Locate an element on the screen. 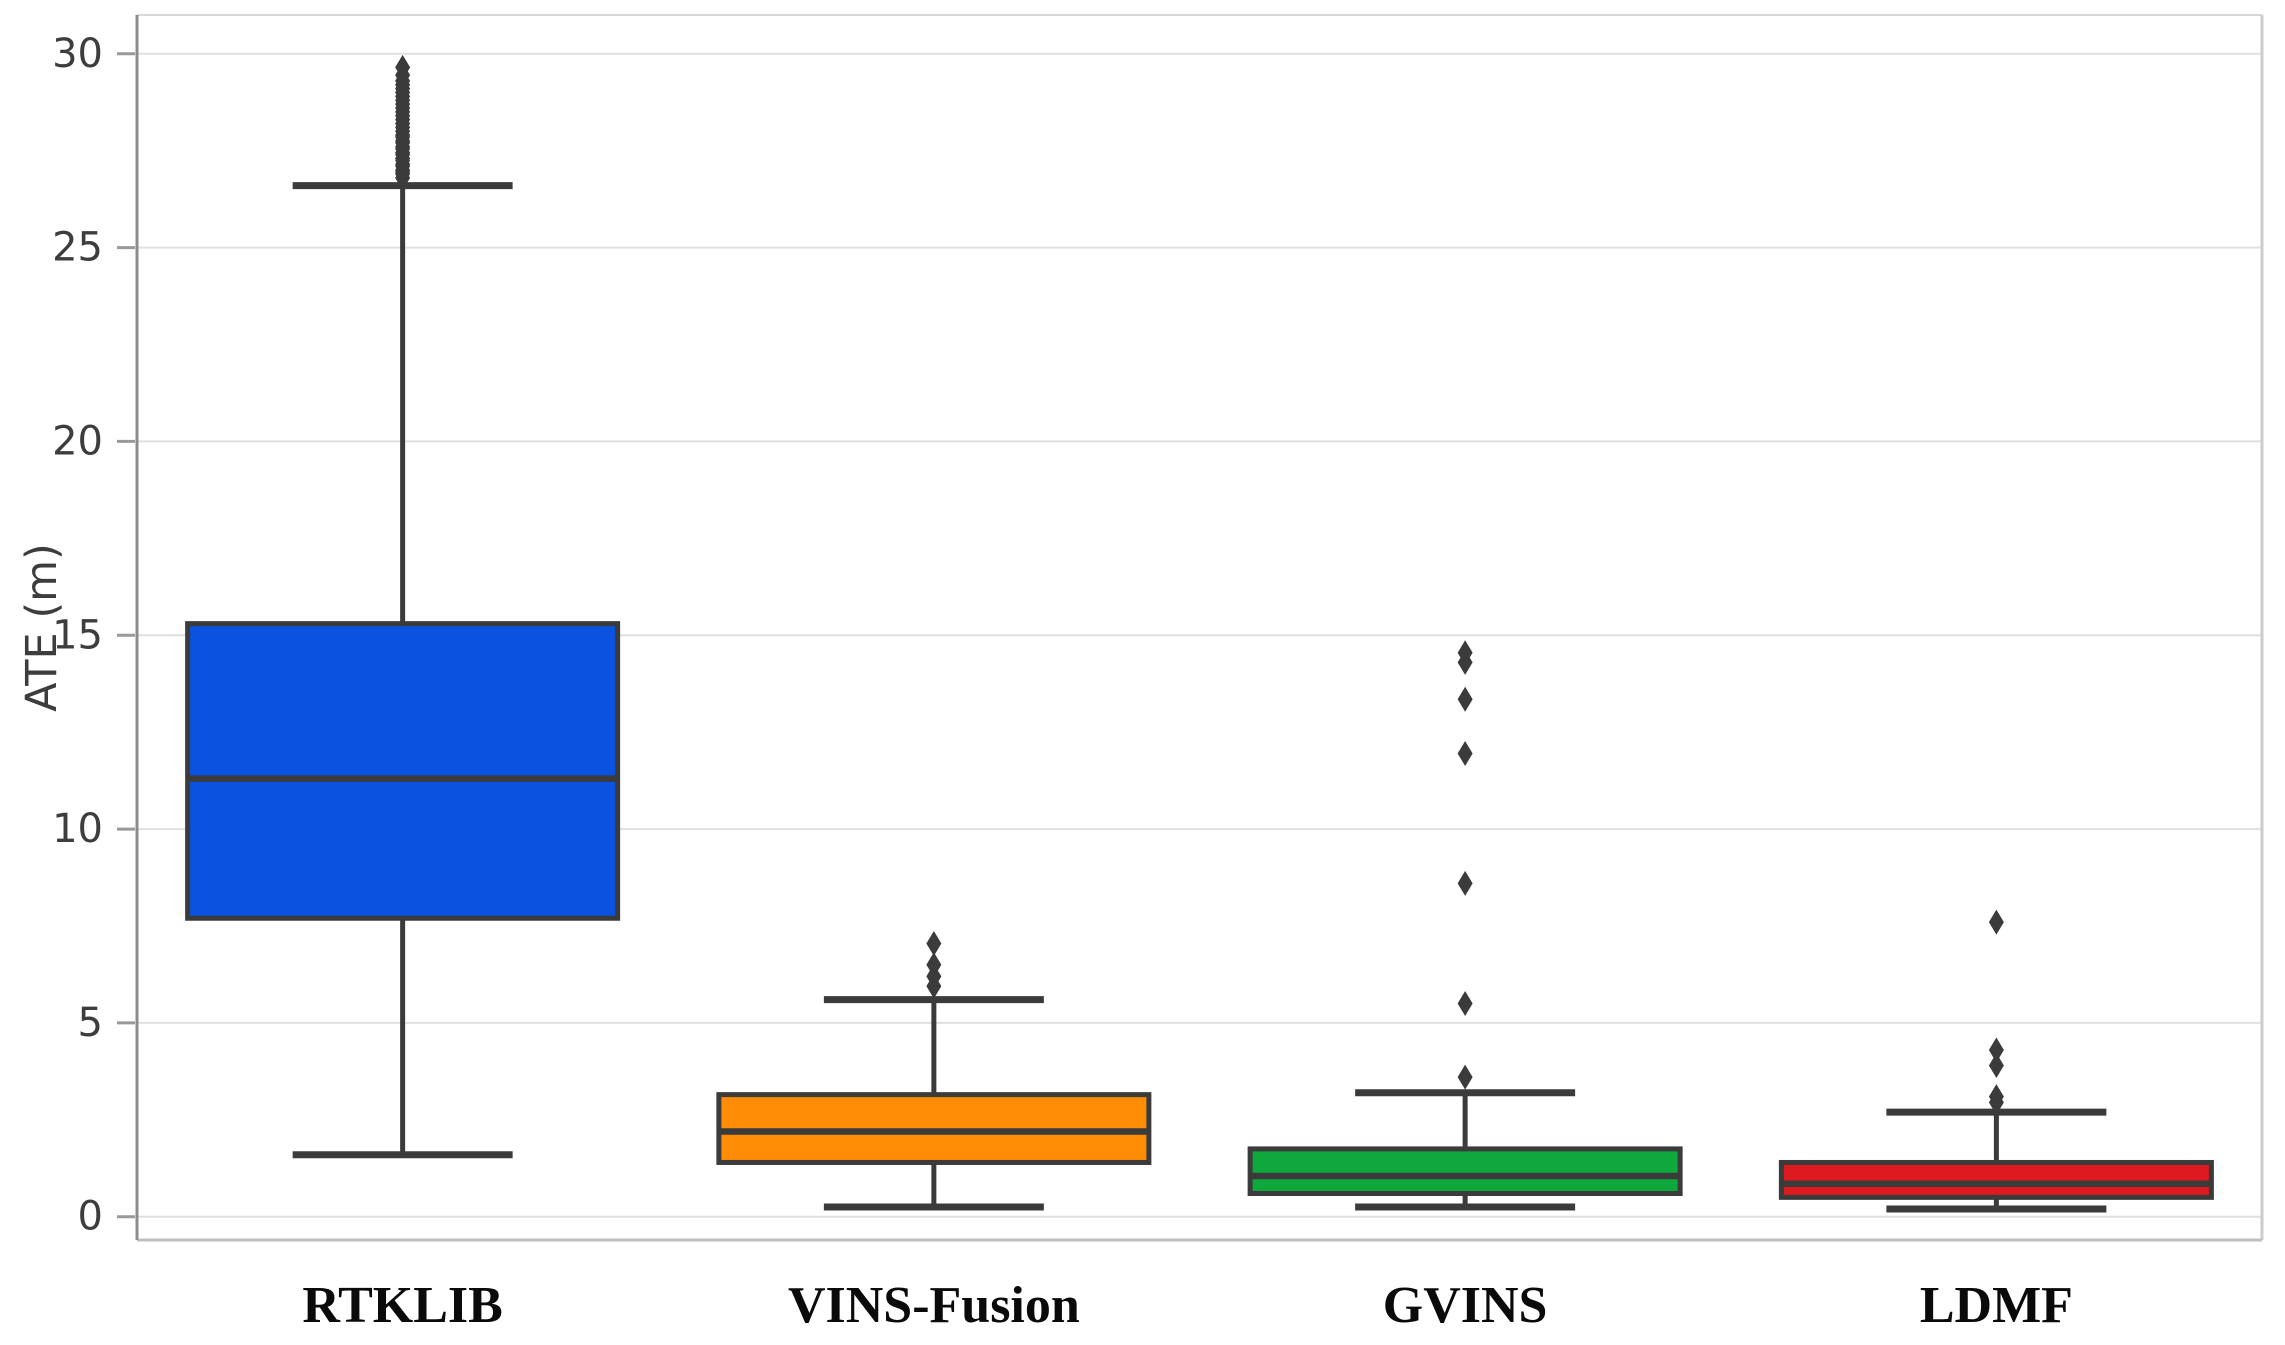  y-axis: 0 5 10 15 20 25 30 is located at coordinates (93, 635).